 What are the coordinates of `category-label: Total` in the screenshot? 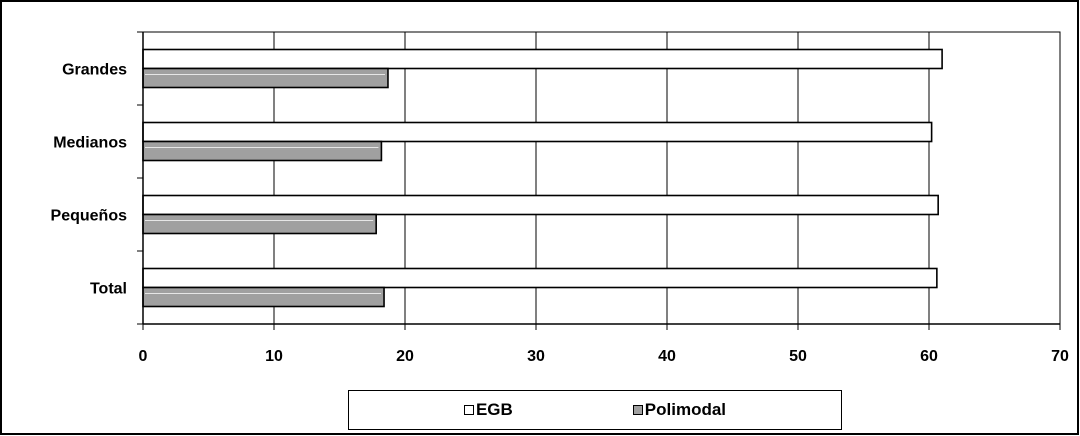 It's located at (108, 289).